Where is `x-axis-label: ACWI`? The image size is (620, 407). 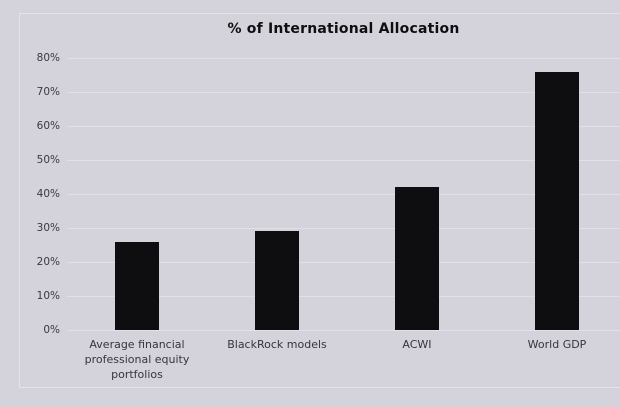
x-axis-label: ACWI is located at coordinates (417, 344).